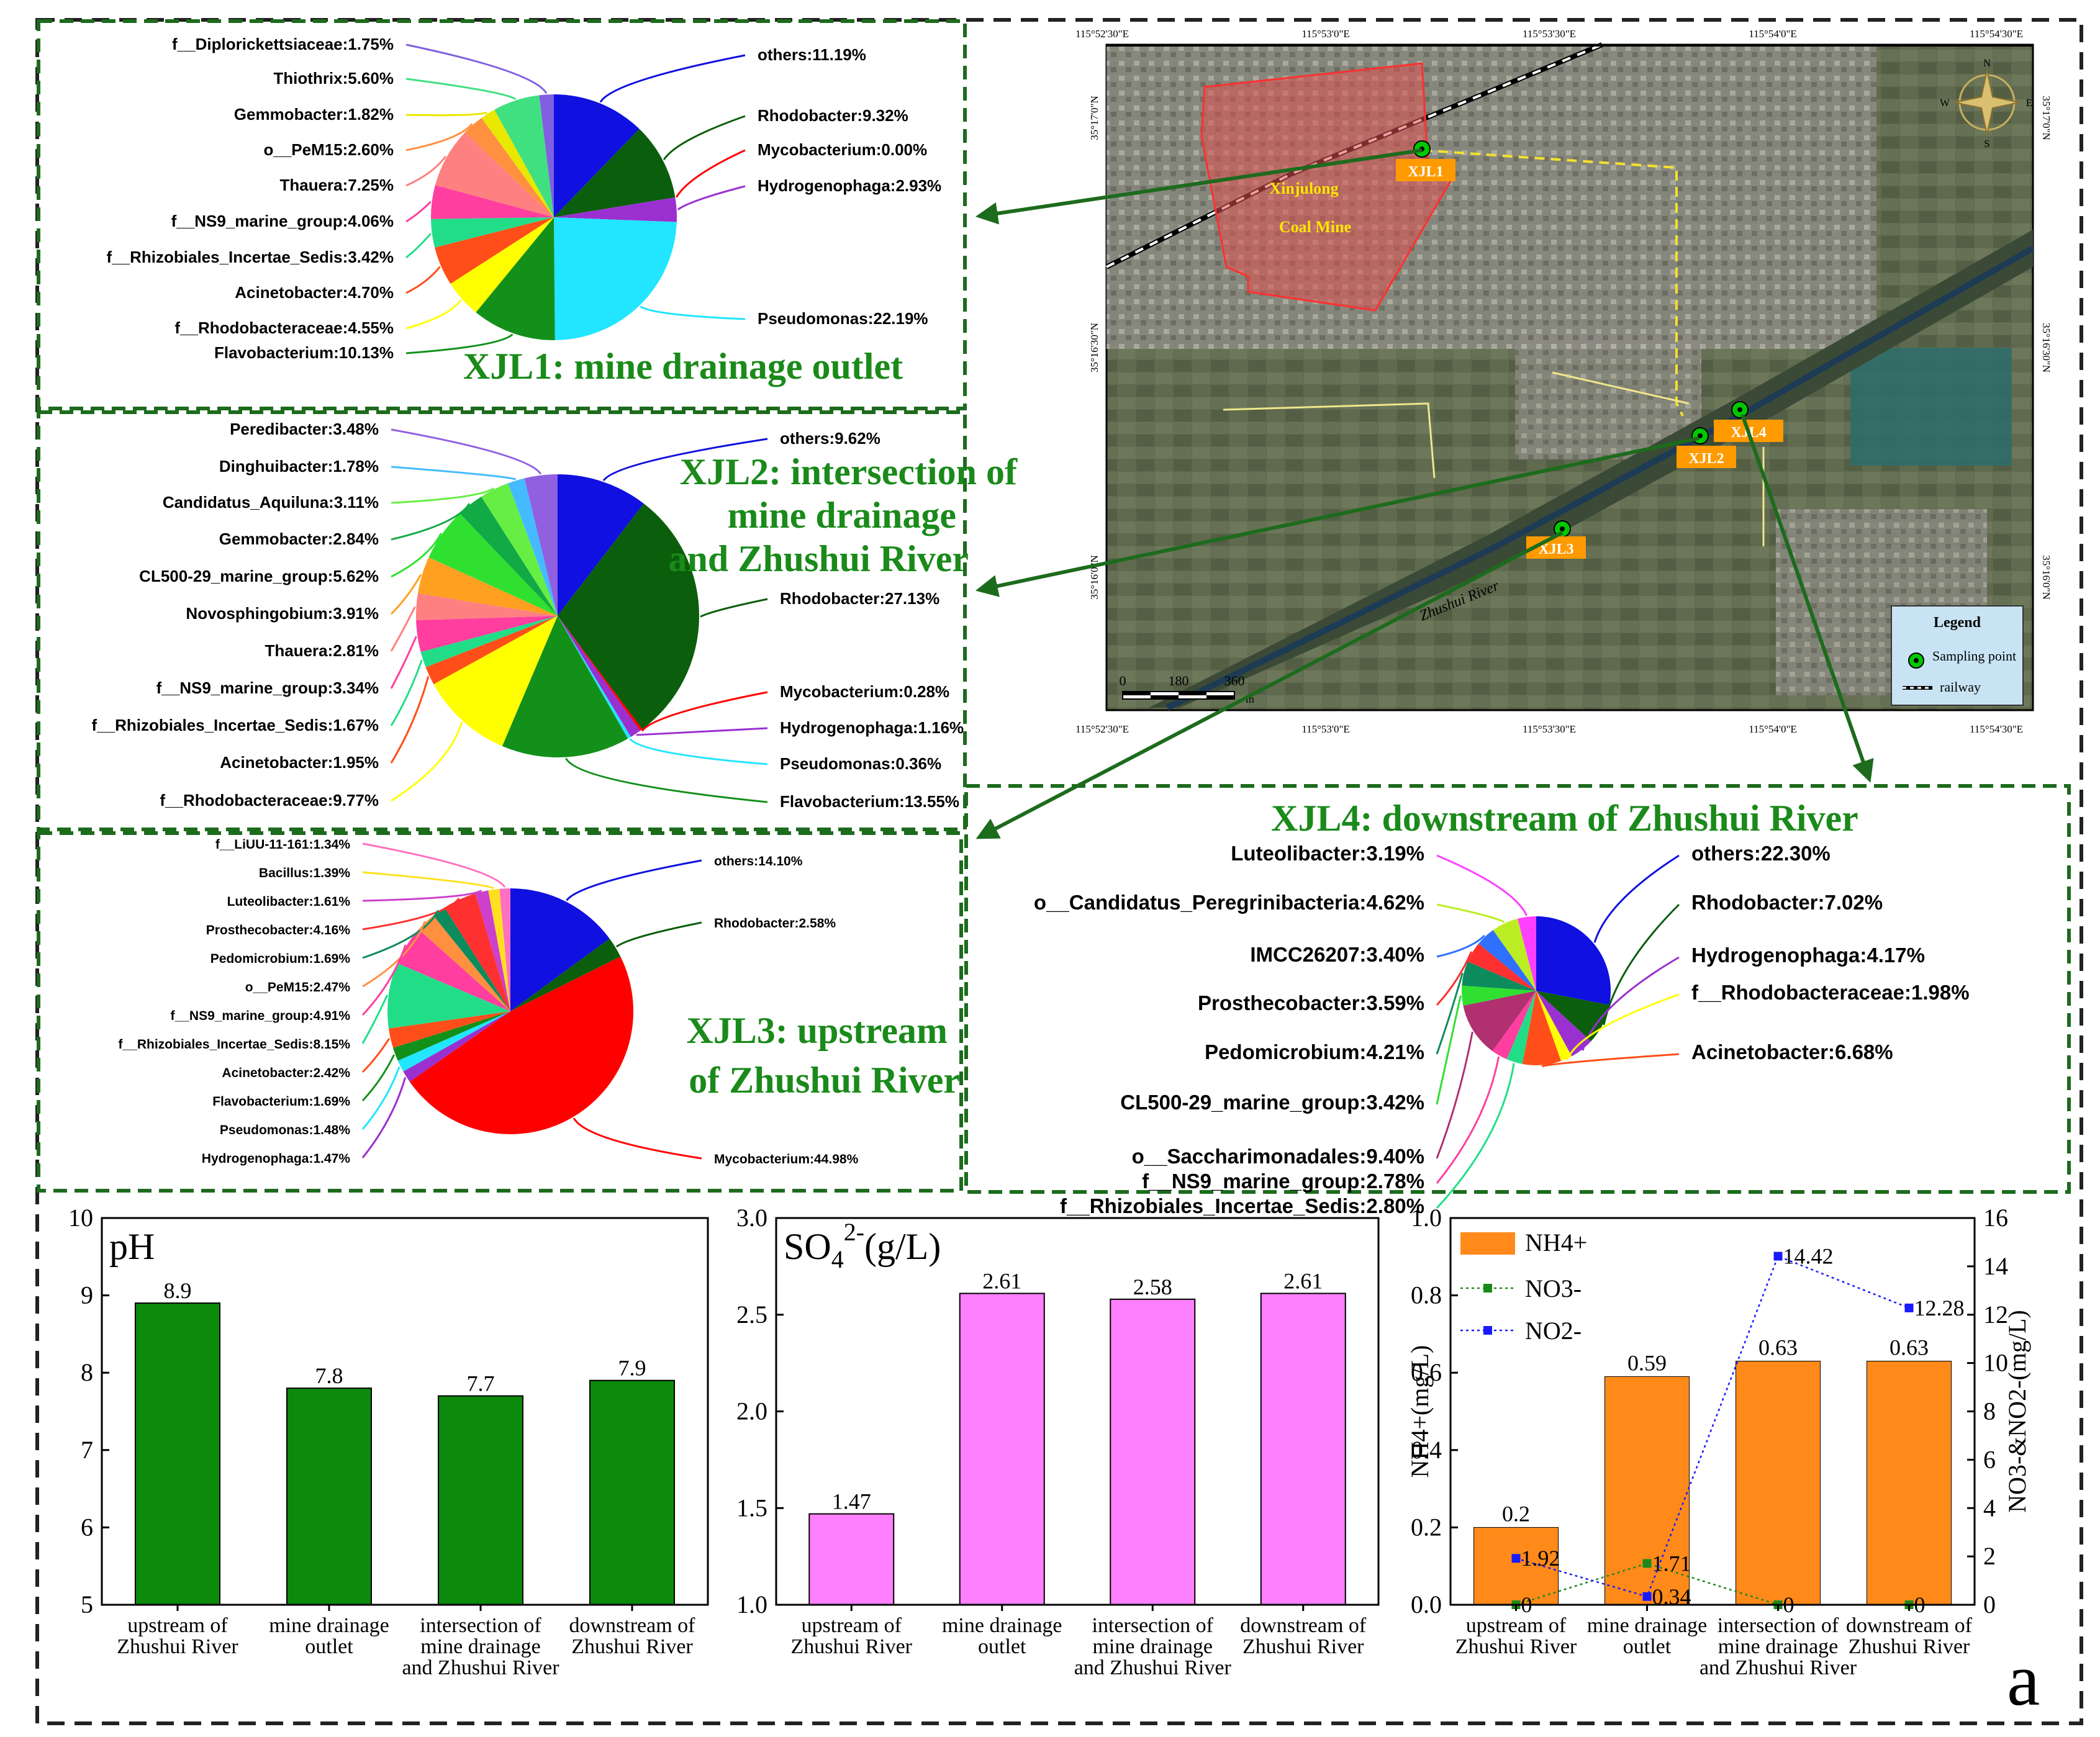 The image size is (2100, 1737). What do you see at coordinates (282, 221) in the screenshot?
I see `pie-slice-label: f__NS9_marine_group:4.06%` at bounding box center [282, 221].